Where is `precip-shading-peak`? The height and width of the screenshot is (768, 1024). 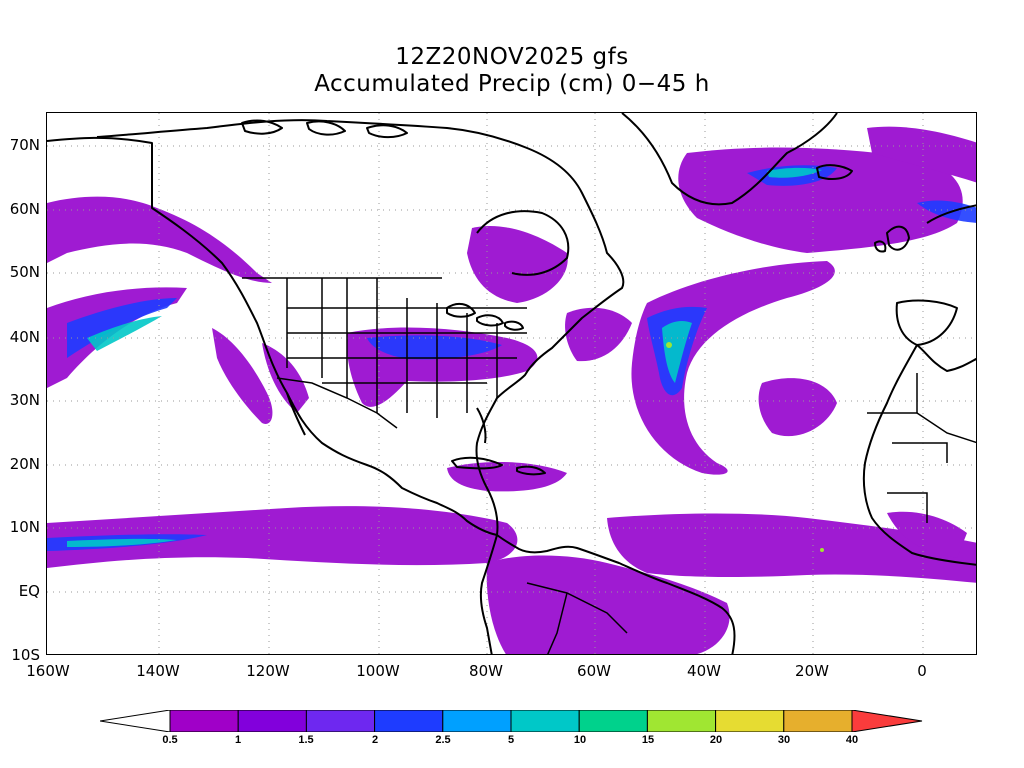
precip-shading-peak is located at coordinates (745, 447).